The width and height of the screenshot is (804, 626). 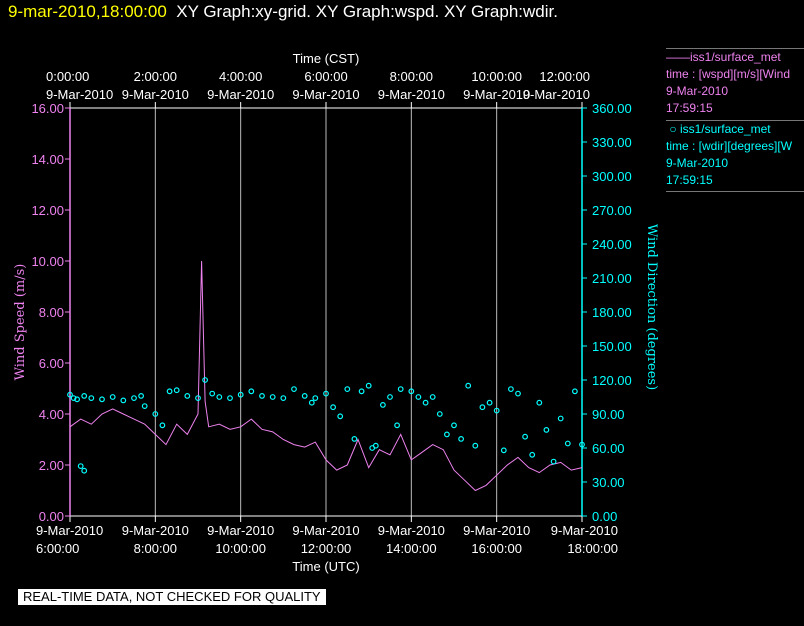 I want to click on right-tick-label: 240.00, so click(x=612, y=244).